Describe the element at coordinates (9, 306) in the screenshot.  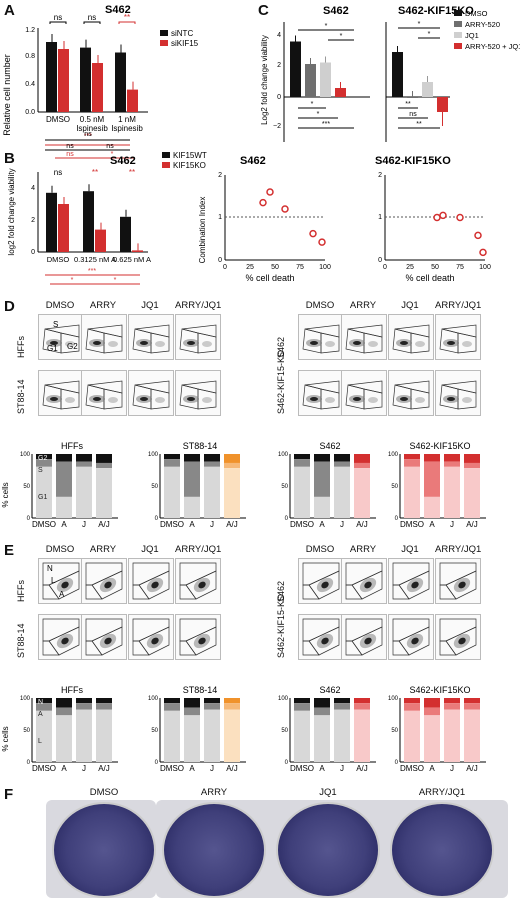
I see `panel-d-letter: D` at that location.